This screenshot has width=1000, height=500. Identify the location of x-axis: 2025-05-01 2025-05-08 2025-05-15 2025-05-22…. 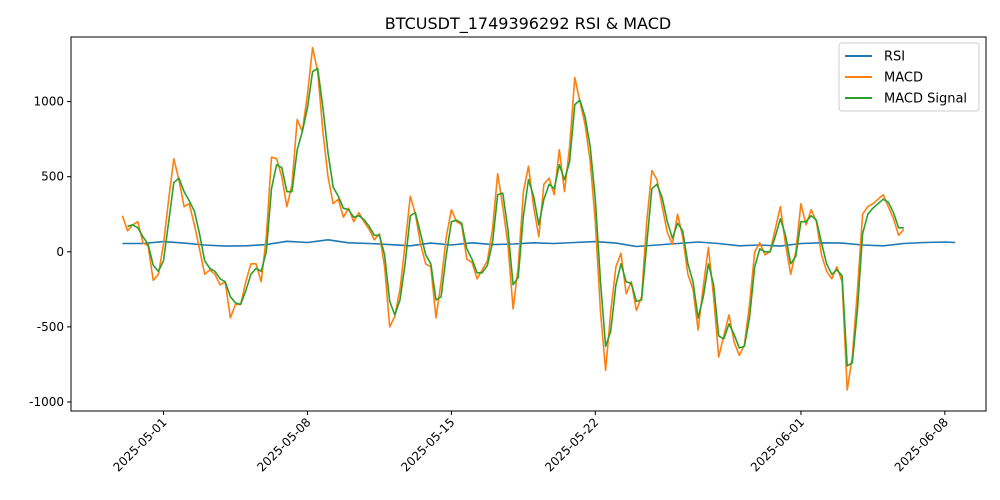
(530, 442).